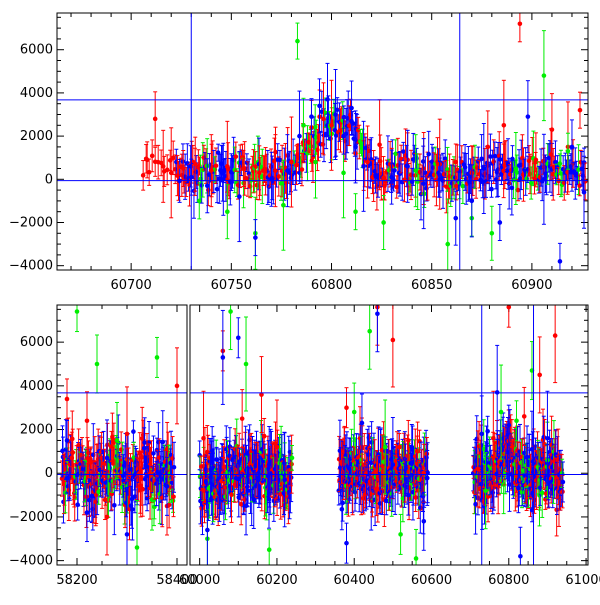 The image size is (600, 605). I want to click on y-tick-label: 2000, so click(36, 430).